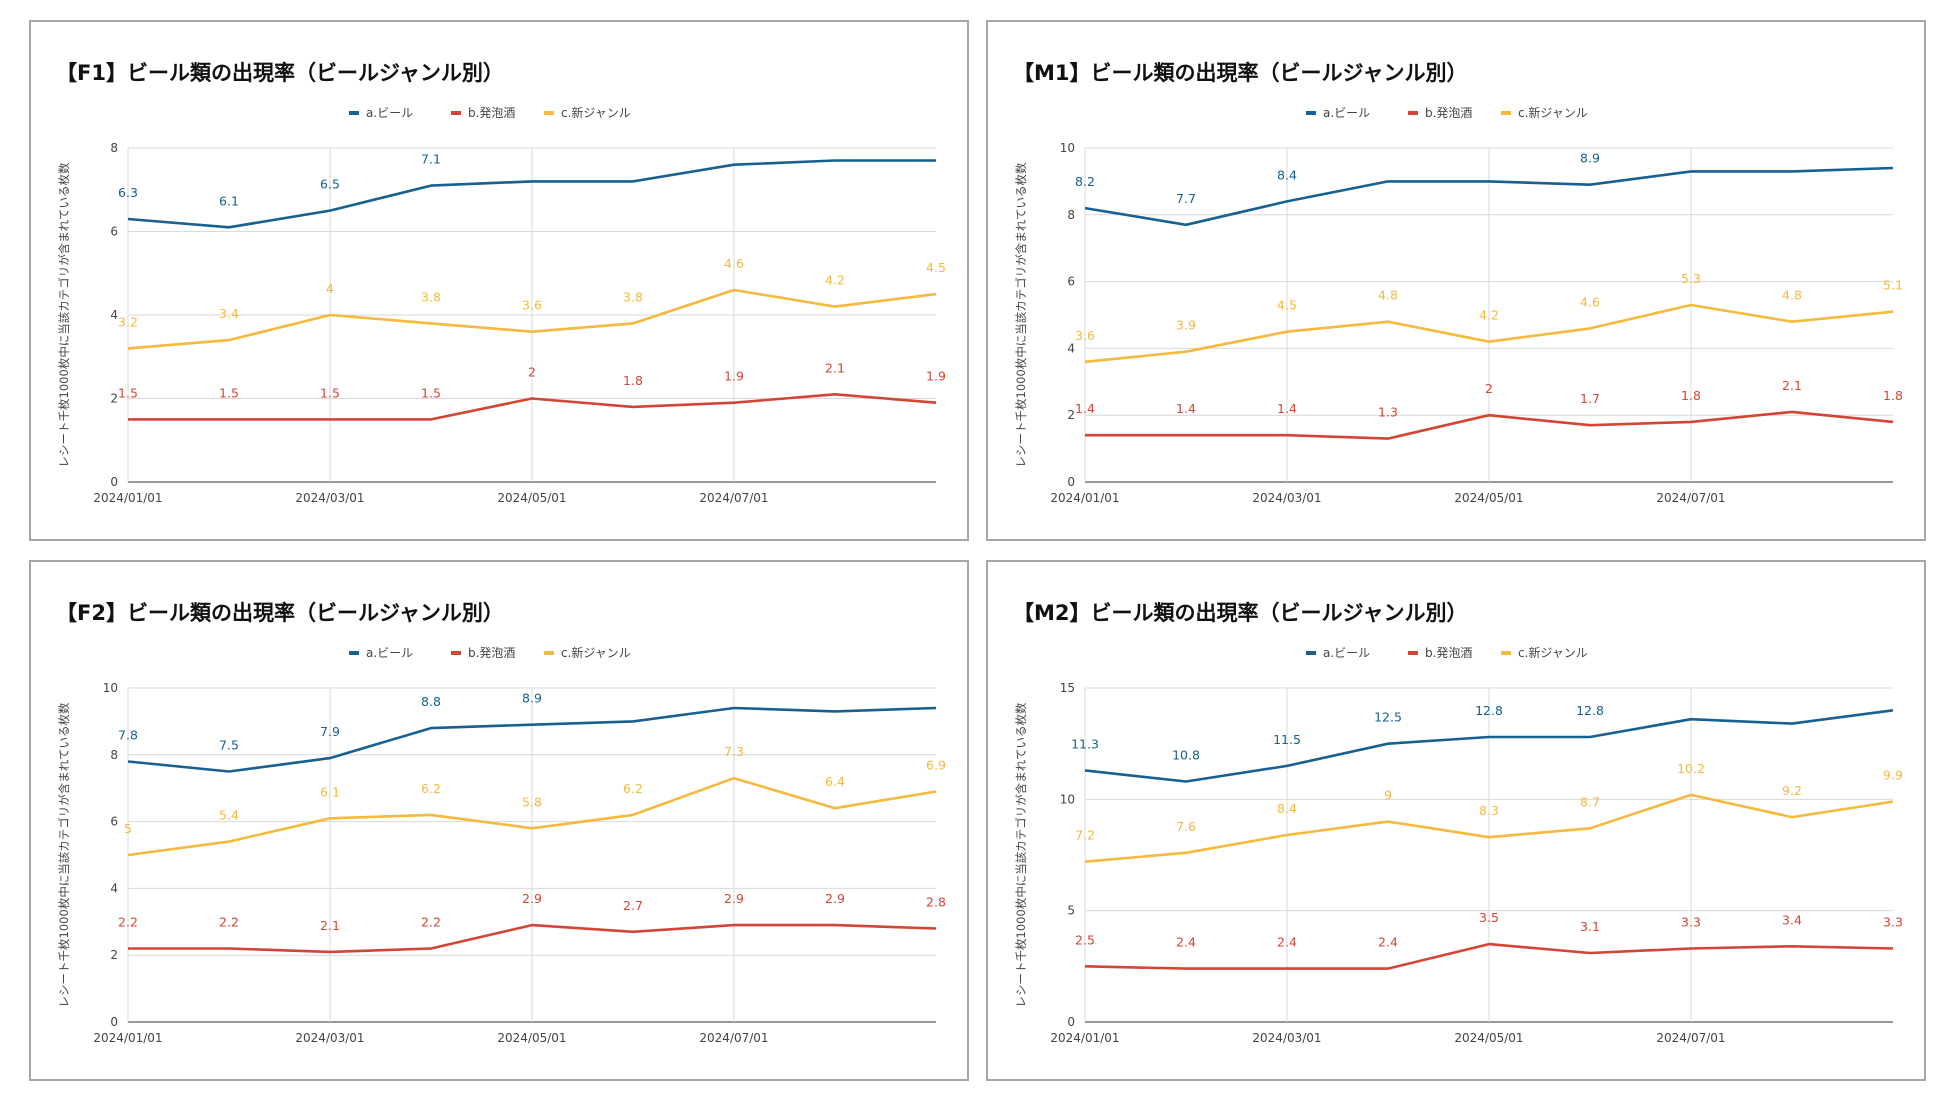 This screenshot has width=1950, height=1099. Describe the element at coordinates (114, 399) in the screenshot. I see `y-tick-label: 2` at that location.